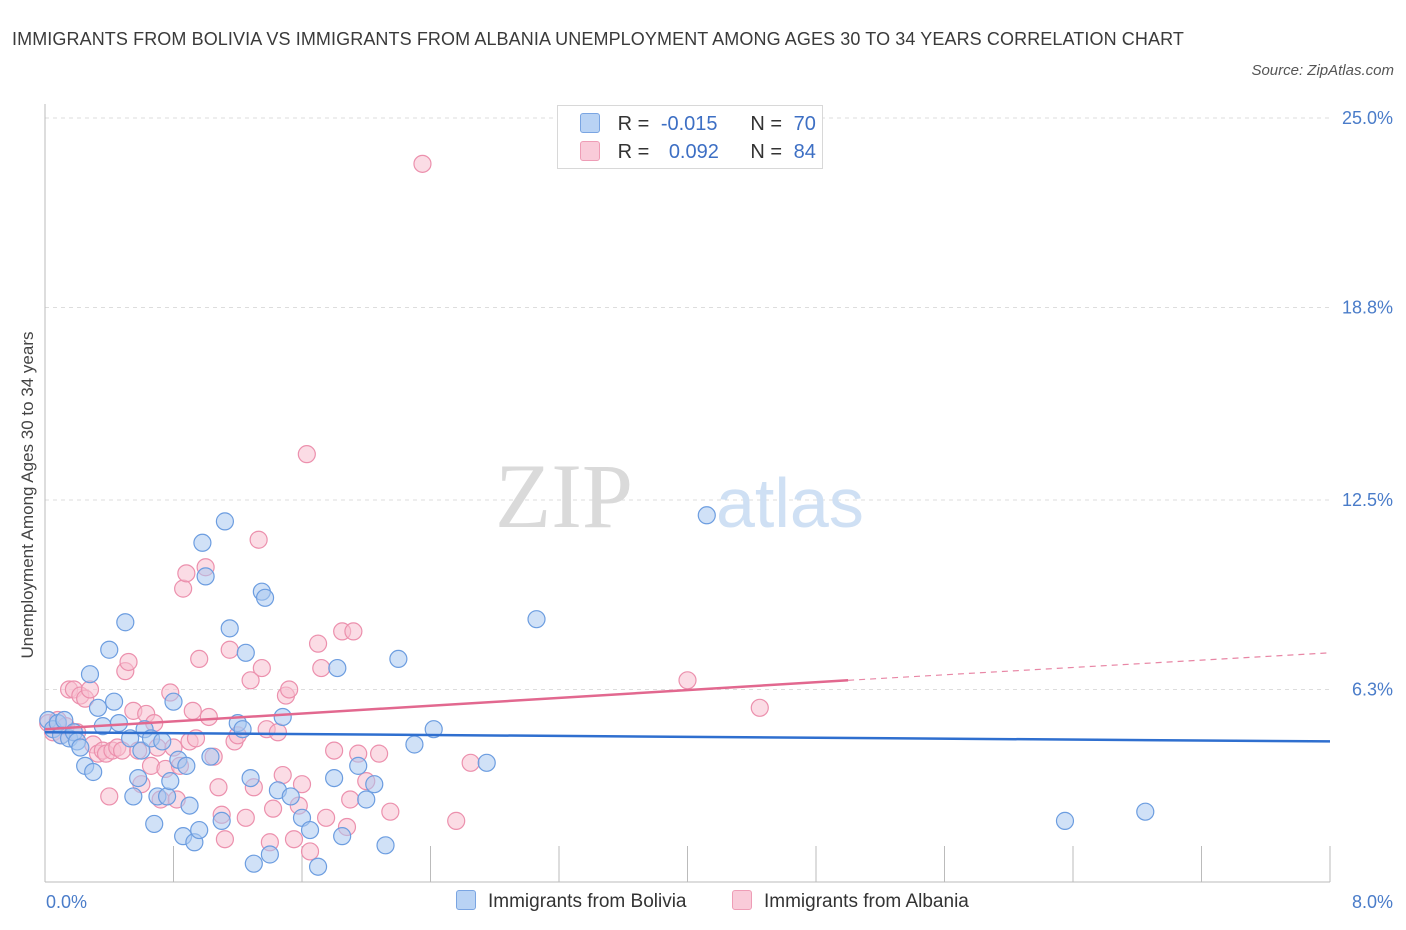 This screenshot has width=1406, height=930. Describe the element at coordinates (466, 900) in the screenshot. I see `bolivia-swatch` at that location.